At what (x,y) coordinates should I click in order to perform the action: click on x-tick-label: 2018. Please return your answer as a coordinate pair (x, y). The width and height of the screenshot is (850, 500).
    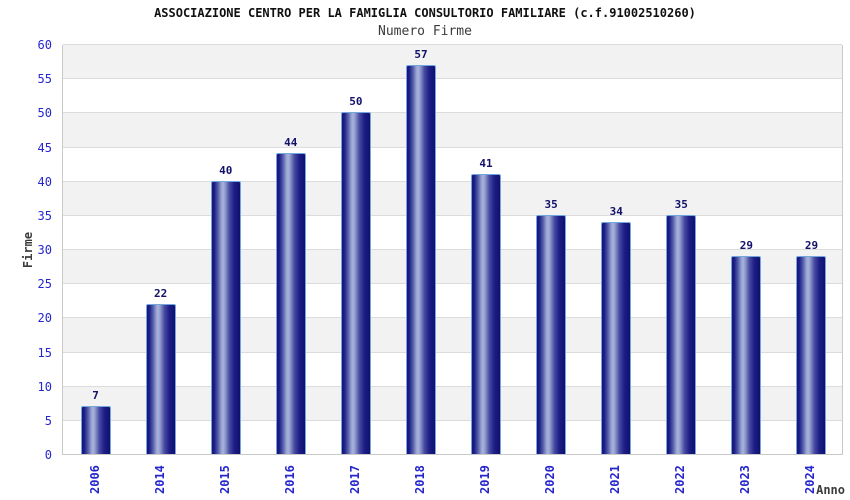
    Looking at the image, I should click on (419, 479).